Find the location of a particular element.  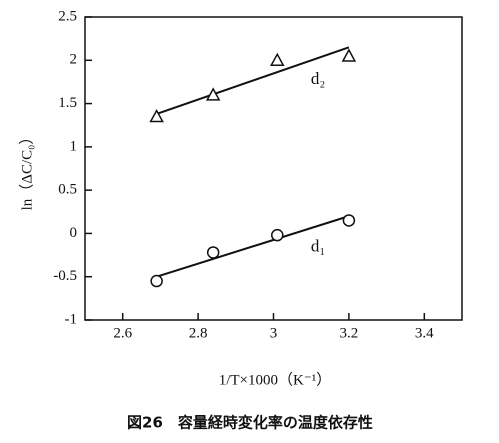

y-tick-label: 2 is located at coordinates (74, 60).